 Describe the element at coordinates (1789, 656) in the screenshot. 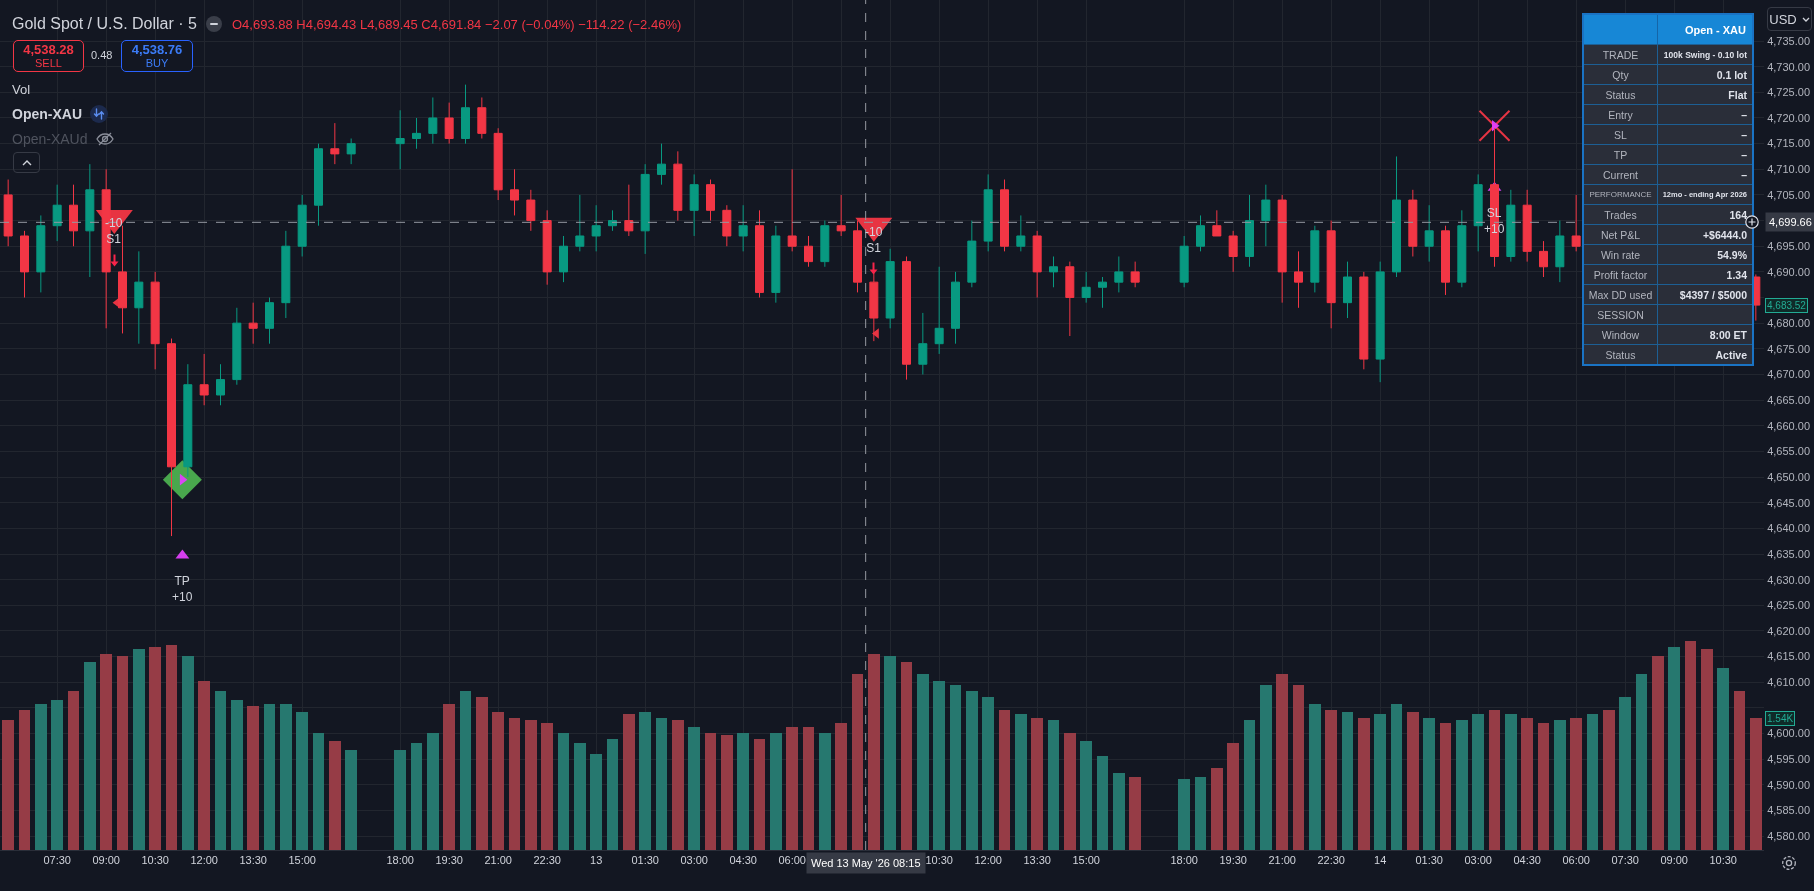

I see `y-tick-label: 4,615.00` at that location.